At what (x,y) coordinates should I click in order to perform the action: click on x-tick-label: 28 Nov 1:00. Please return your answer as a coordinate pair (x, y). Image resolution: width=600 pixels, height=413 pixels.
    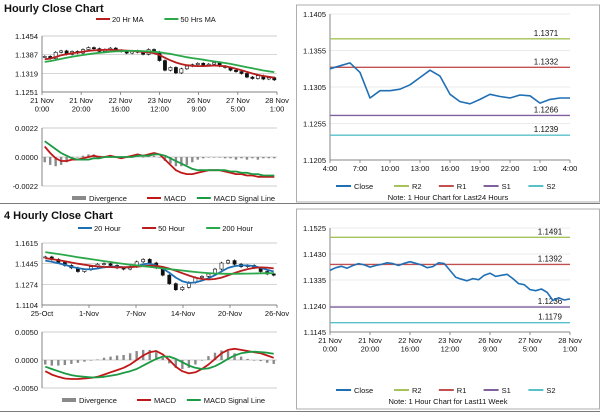
    Looking at the image, I should click on (570, 345).